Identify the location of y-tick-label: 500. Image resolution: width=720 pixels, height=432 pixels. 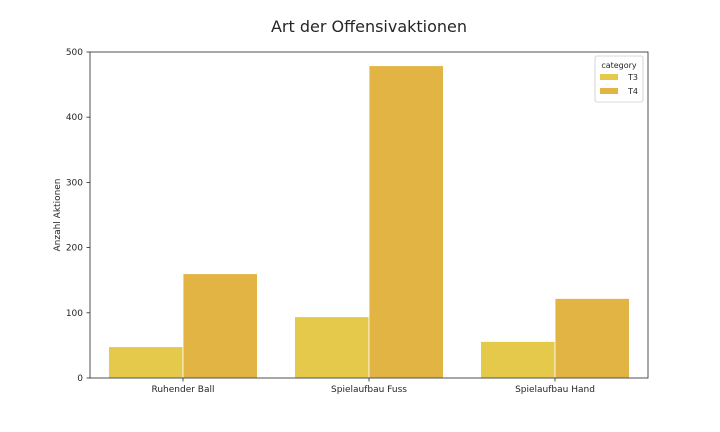
(74, 53).